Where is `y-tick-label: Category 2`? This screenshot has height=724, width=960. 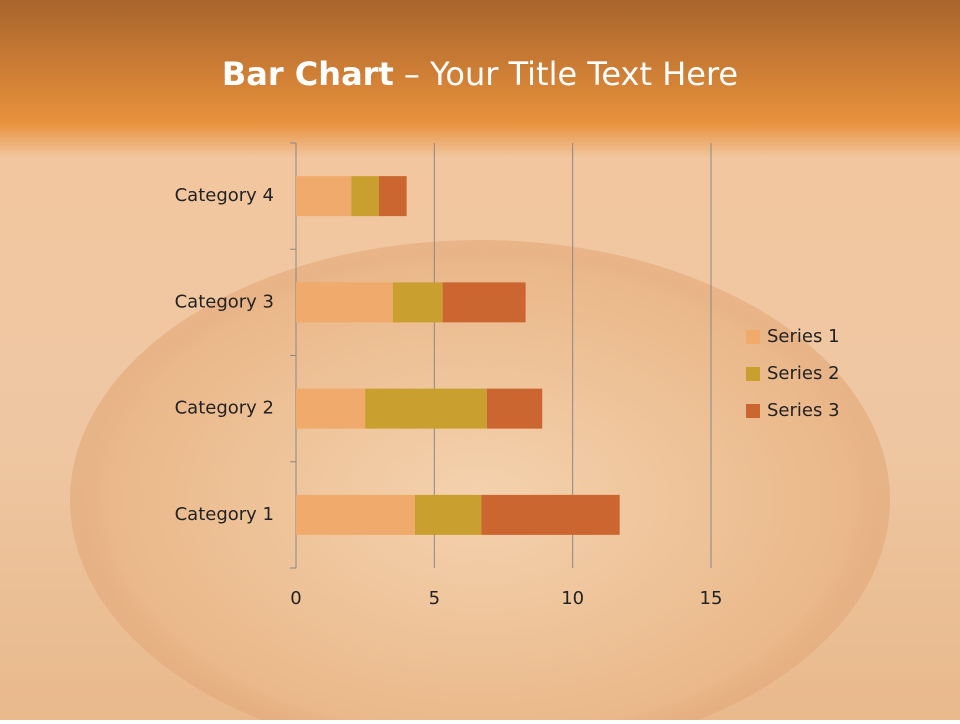 y-tick-label: Category 2 is located at coordinates (224, 408).